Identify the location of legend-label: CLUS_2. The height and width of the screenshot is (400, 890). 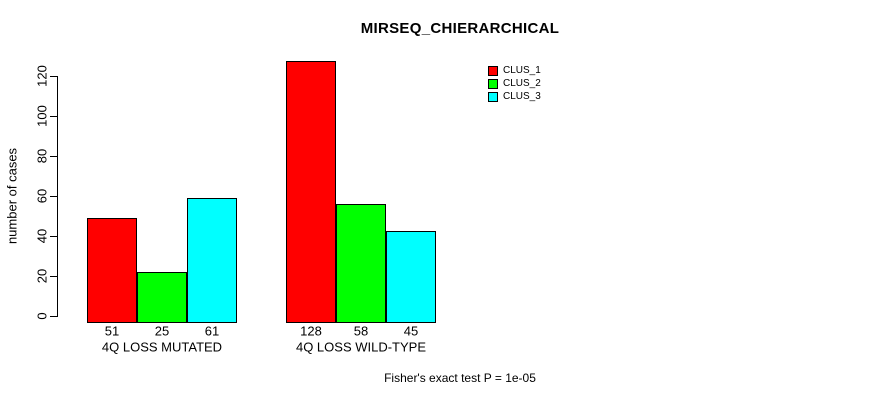
(522, 83).